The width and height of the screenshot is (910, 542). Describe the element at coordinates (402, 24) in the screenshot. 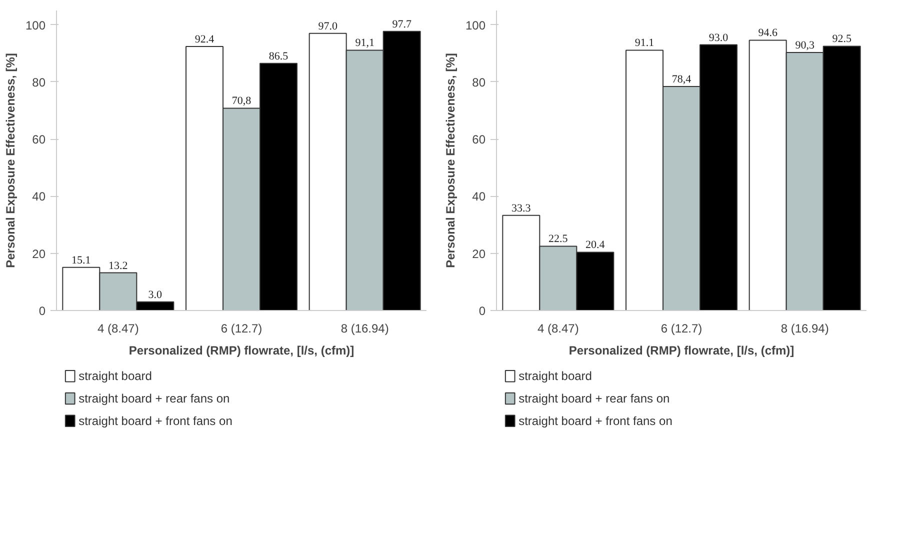

I see `data-label: 97.7` at that location.